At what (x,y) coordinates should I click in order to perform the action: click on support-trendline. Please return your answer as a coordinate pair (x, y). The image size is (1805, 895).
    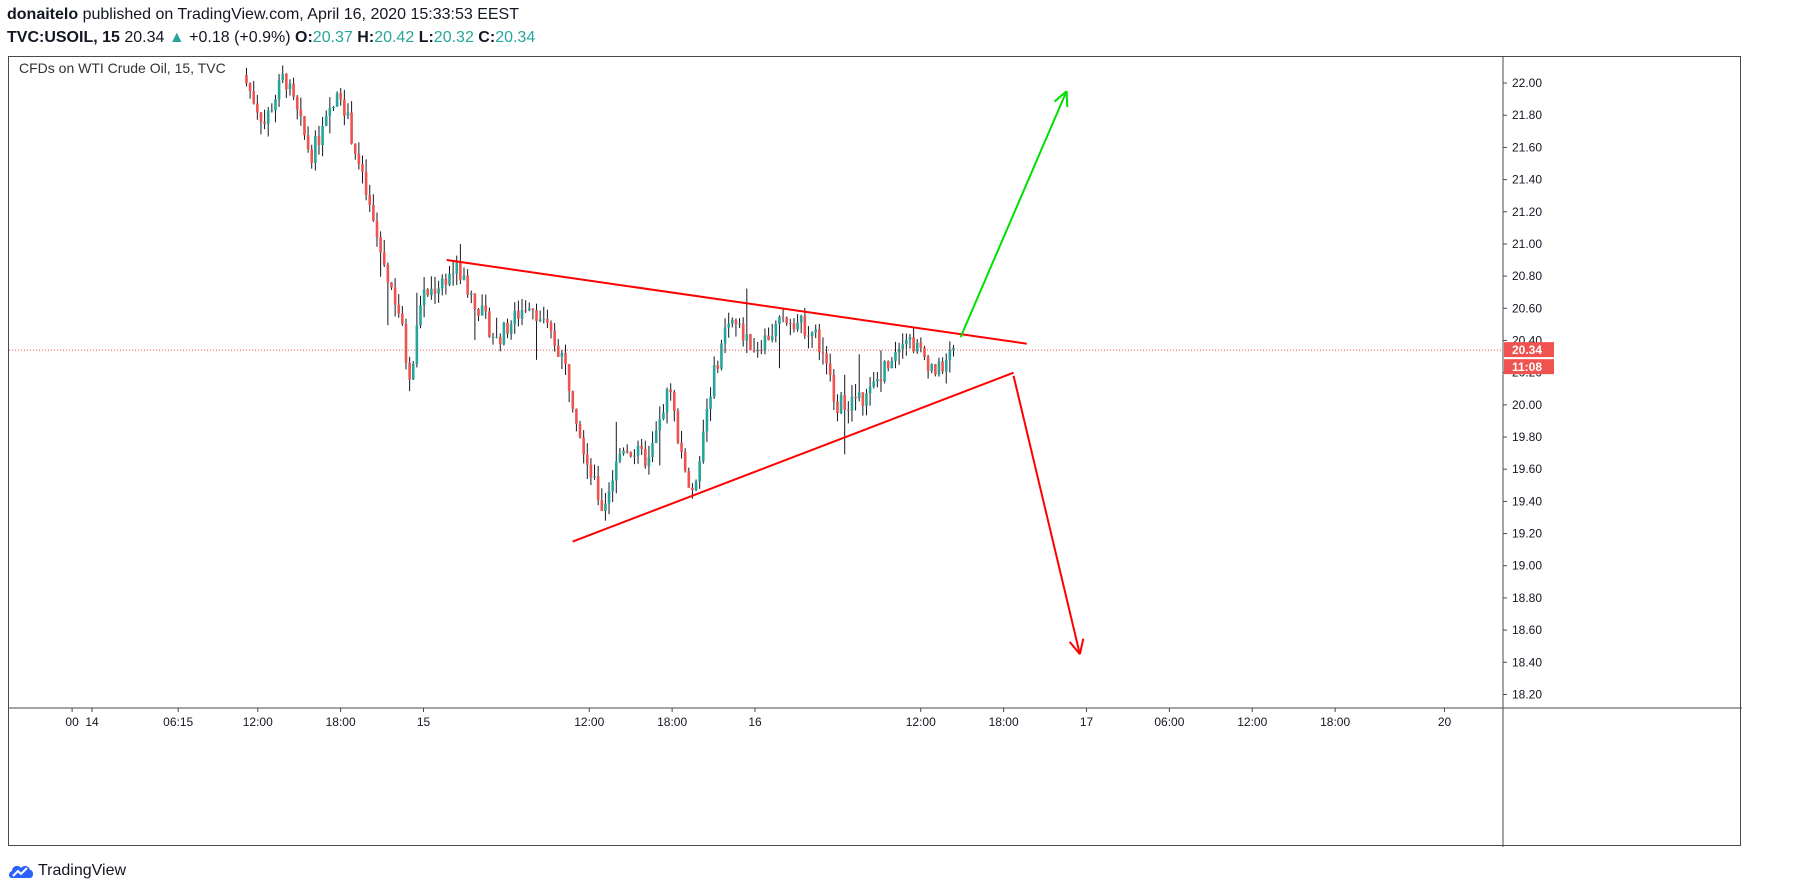
    Looking at the image, I should click on (793, 457).